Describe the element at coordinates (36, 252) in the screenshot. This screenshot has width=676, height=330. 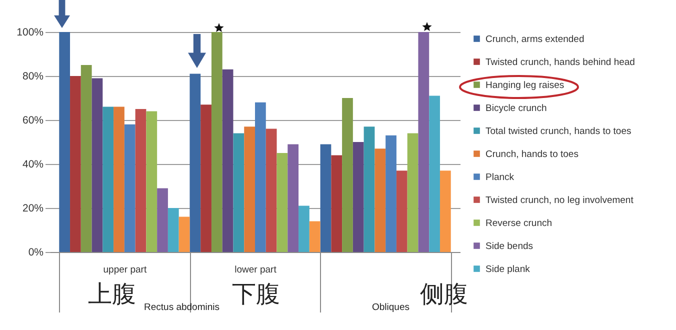
I see `y-tick-label: 0%` at that location.